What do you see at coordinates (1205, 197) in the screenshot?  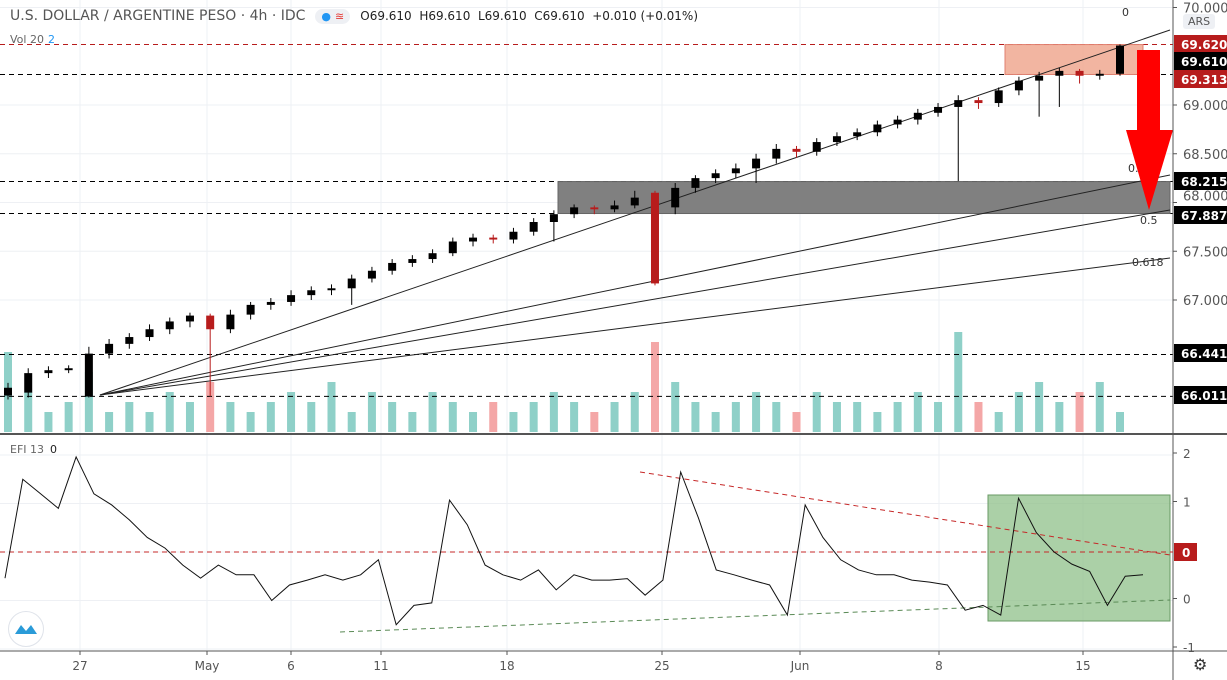 I see `price-tick-label: 68.000` at bounding box center [1205, 197].